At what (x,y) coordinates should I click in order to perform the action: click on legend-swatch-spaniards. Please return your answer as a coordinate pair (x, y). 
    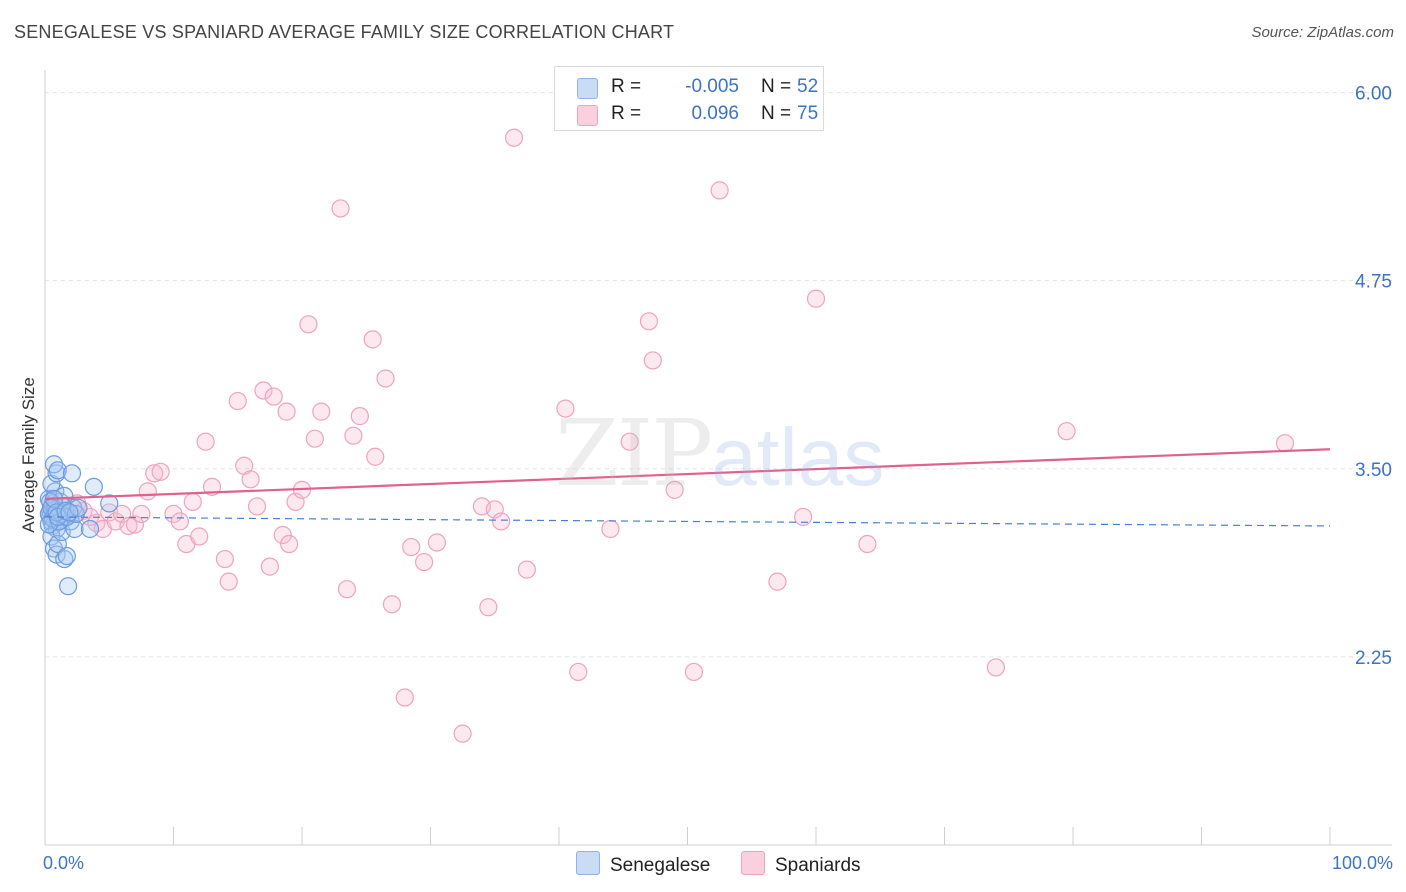
    Looking at the image, I should click on (587, 115).